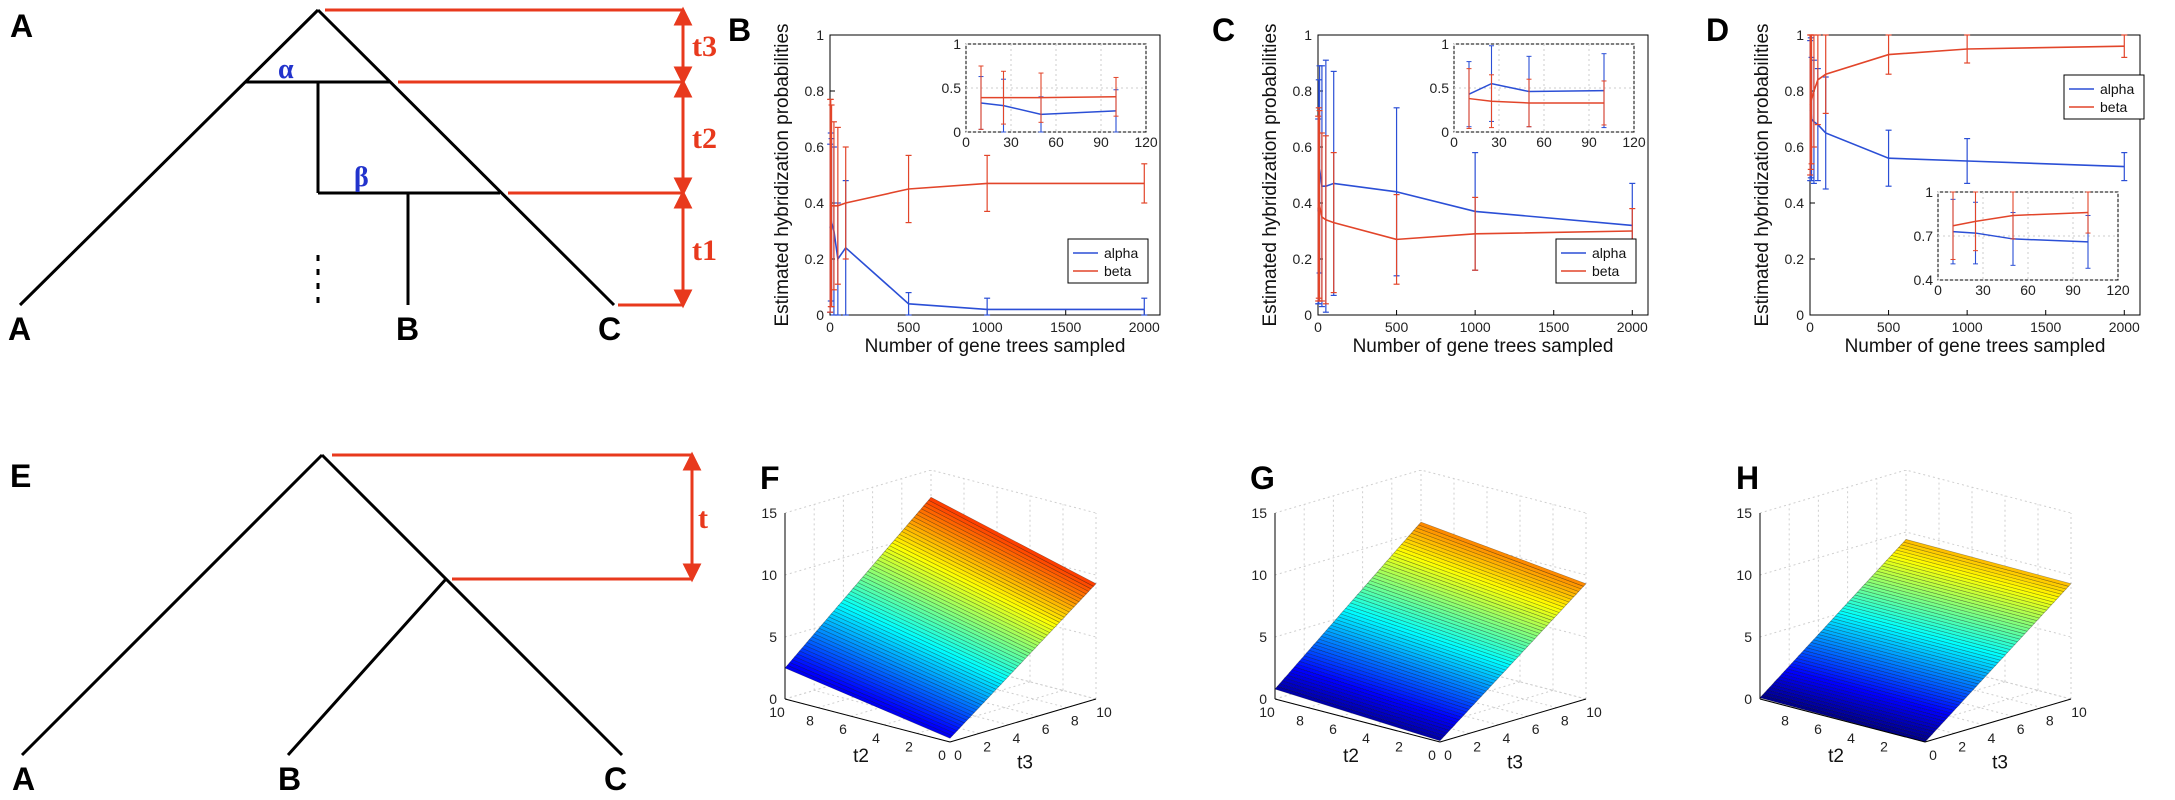 The image size is (2175, 800). I want to click on y-axis-label: Estimated hybridization probabilities, so click(1270, 174).